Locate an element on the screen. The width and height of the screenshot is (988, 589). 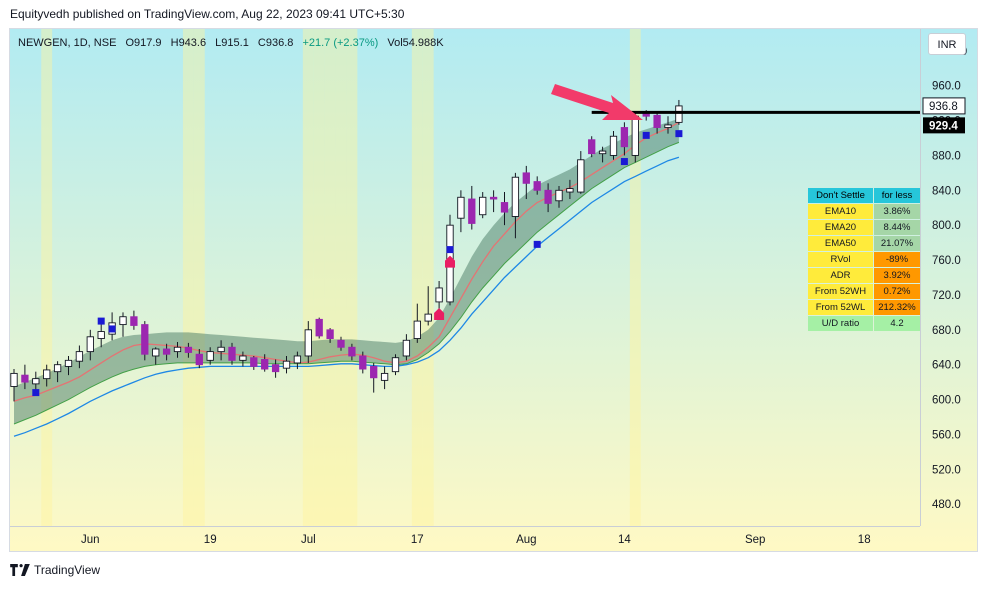
stats-row: From 52WL 212.32% is located at coordinates (864, 307).